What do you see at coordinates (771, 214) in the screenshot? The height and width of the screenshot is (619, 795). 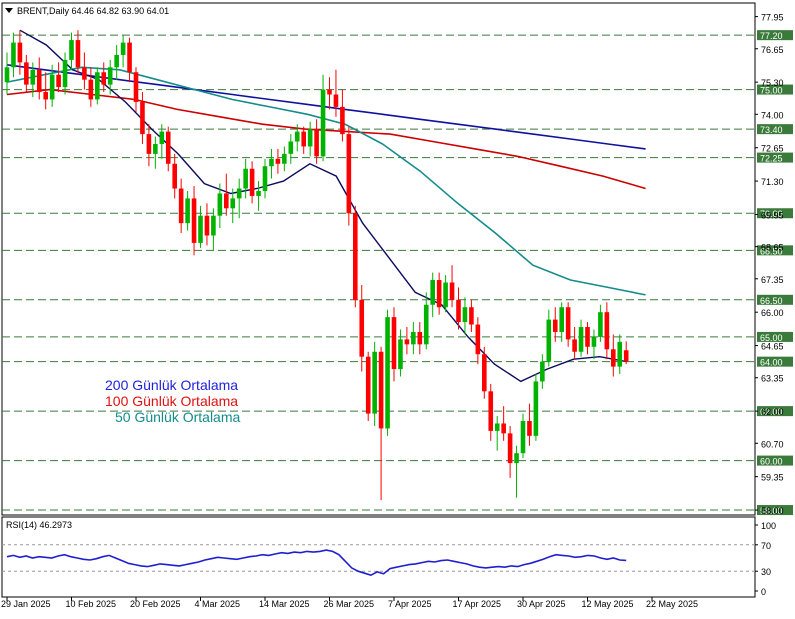 I see `level-label: 70.00` at bounding box center [771, 214].